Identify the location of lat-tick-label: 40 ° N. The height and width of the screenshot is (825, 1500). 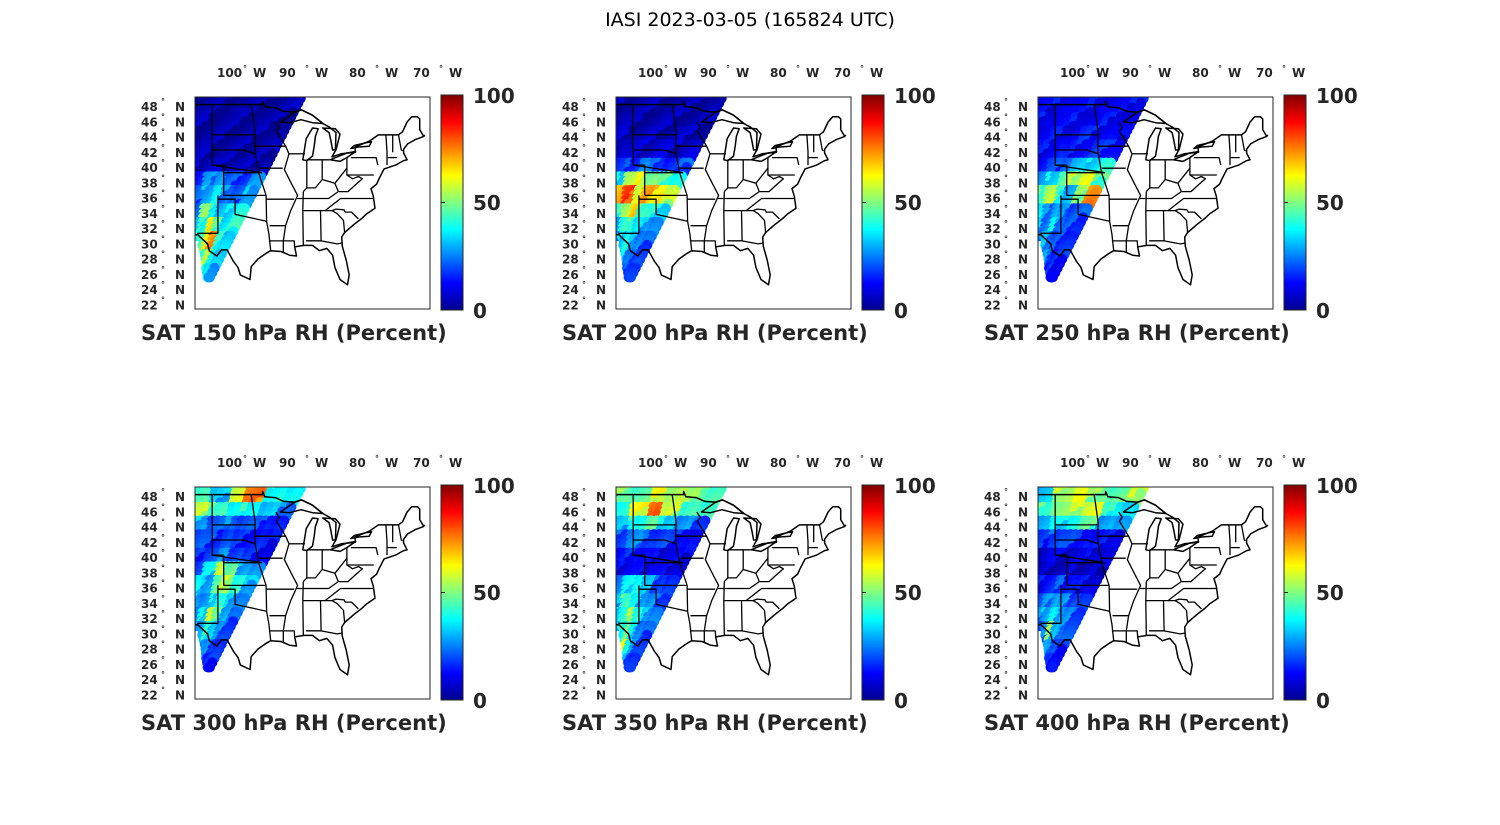
(1006, 556).